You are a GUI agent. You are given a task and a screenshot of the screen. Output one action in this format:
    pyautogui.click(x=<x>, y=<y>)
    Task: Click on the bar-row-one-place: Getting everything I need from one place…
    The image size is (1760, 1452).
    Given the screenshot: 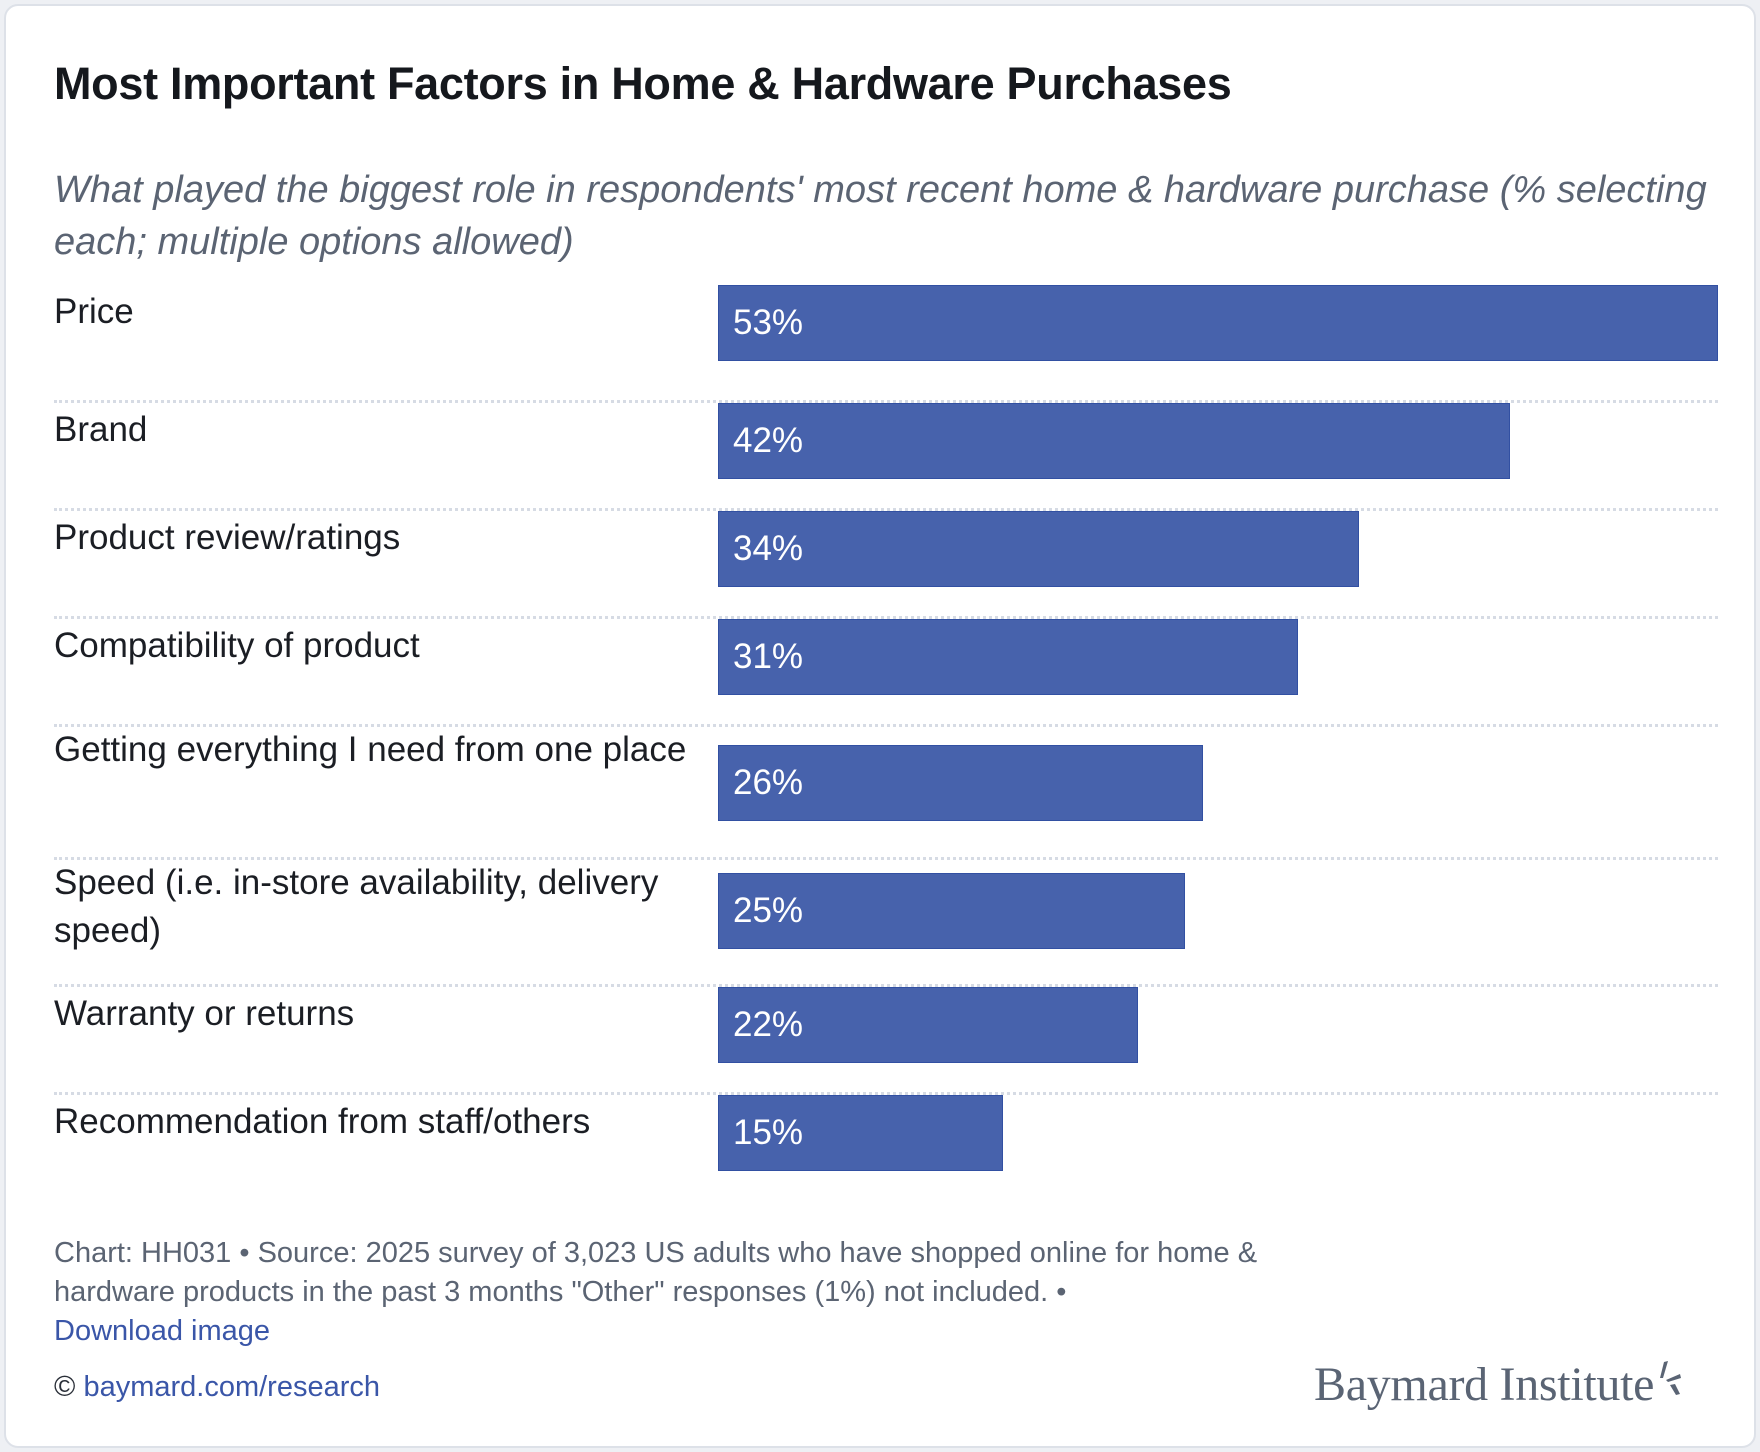 What is the action you would take?
    pyautogui.click(x=886, y=795)
    